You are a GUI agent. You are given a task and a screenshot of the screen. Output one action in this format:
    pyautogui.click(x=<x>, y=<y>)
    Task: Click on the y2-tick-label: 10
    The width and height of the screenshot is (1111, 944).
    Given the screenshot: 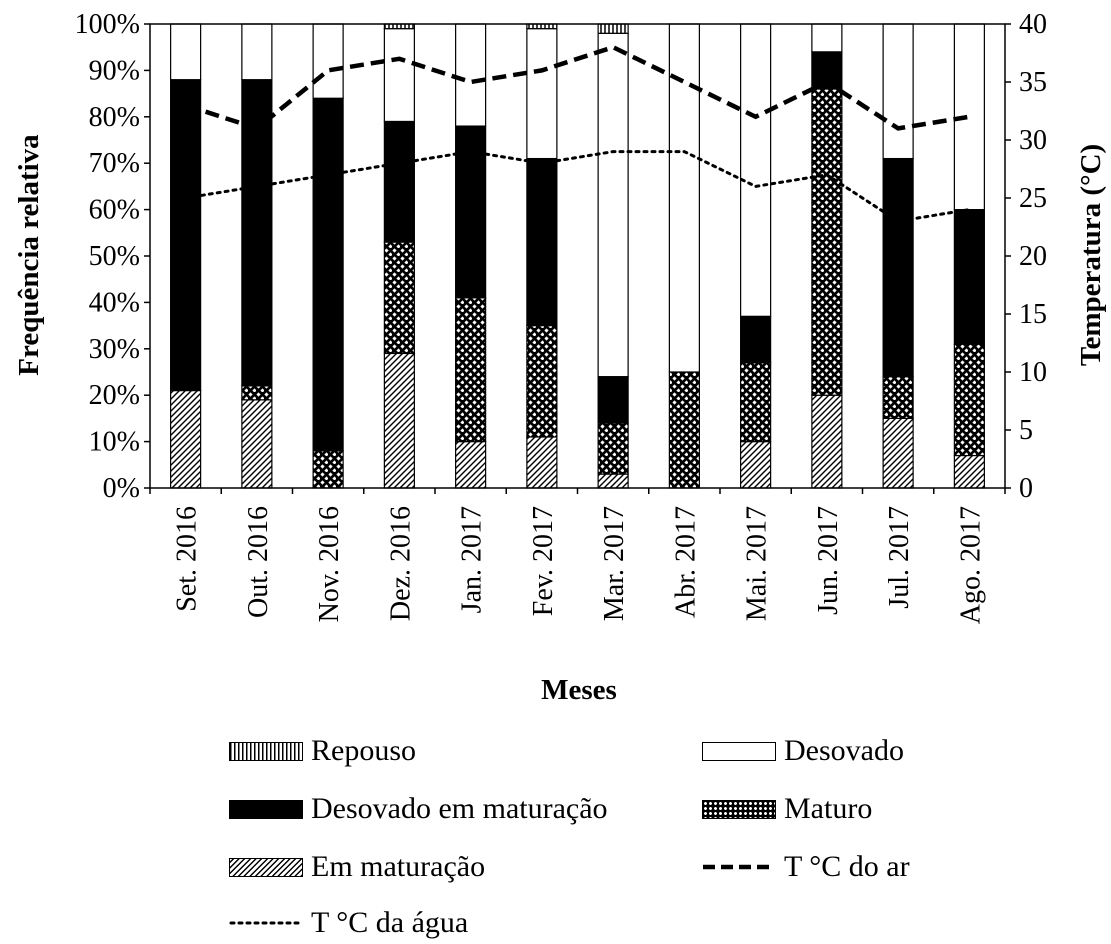 What is the action you would take?
    pyautogui.click(x=1033, y=372)
    